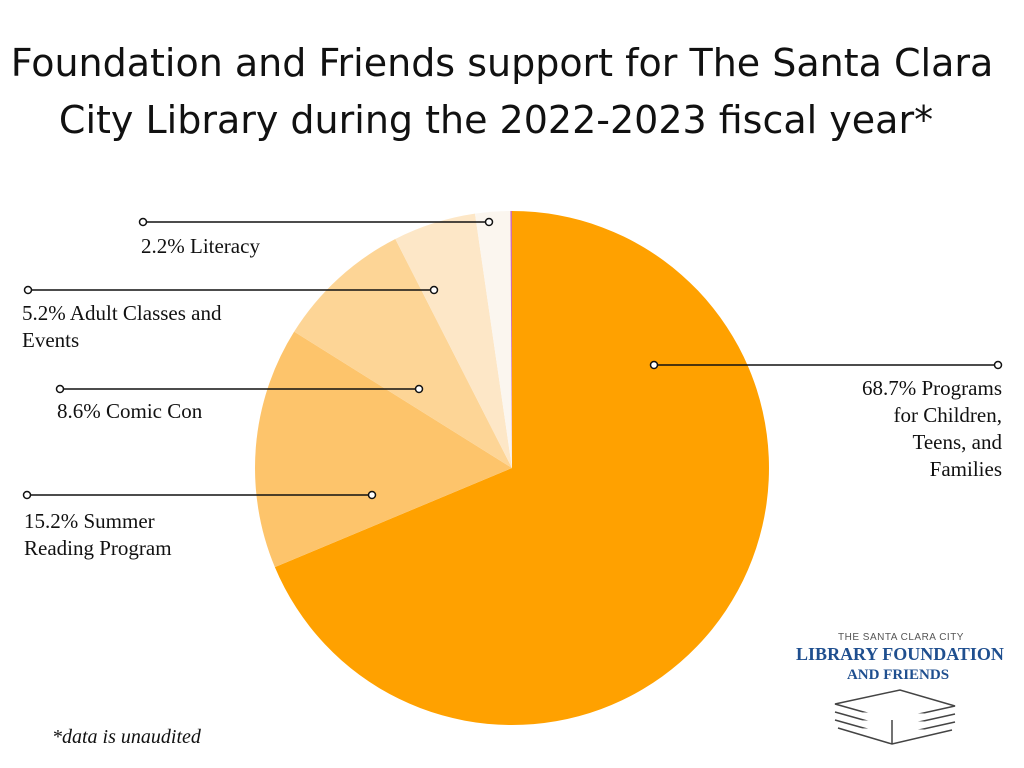 The height and width of the screenshot is (768, 1024). I want to click on slice-label-literacy: 2.2% Literacy, so click(200, 246).